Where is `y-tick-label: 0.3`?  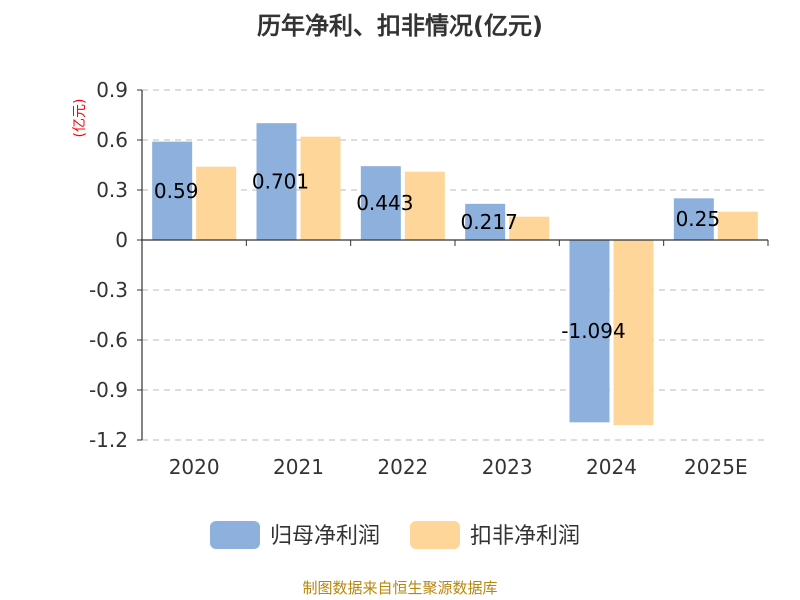 y-tick-label: 0.3 is located at coordinates (112, 190).